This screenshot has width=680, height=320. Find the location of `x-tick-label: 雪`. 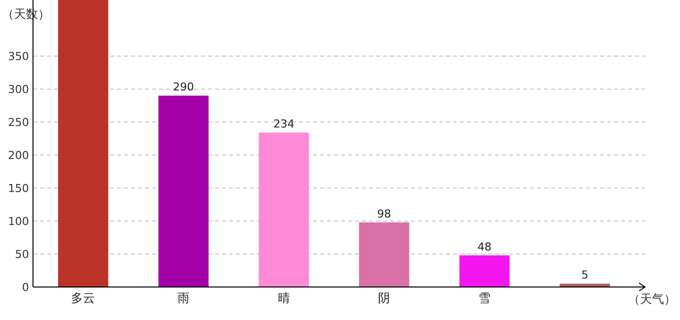

x-tick-label: 雪 is located at coordinates (484, 298).